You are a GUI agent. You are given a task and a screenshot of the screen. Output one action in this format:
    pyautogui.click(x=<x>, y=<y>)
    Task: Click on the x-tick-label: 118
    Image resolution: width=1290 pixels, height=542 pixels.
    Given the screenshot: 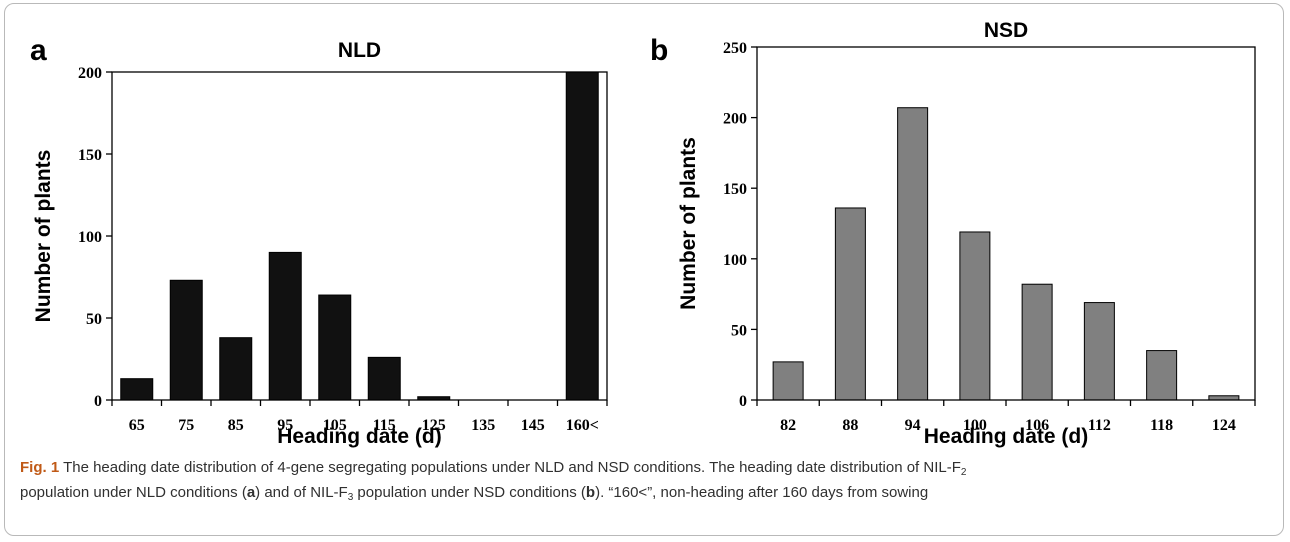 What is the action you would take?
    pyautogui.click(x=1161, y=425)
    